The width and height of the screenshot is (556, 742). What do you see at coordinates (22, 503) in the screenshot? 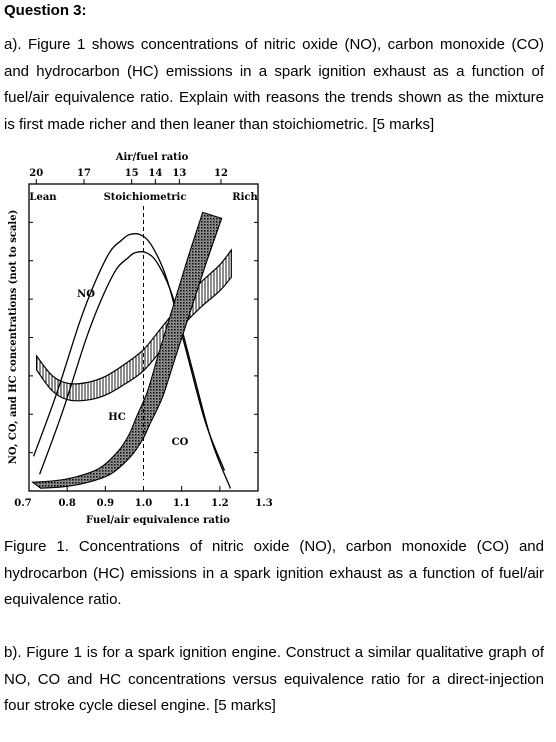
I see `x-tick-label: 0.7` at bounding box center [22, 503].